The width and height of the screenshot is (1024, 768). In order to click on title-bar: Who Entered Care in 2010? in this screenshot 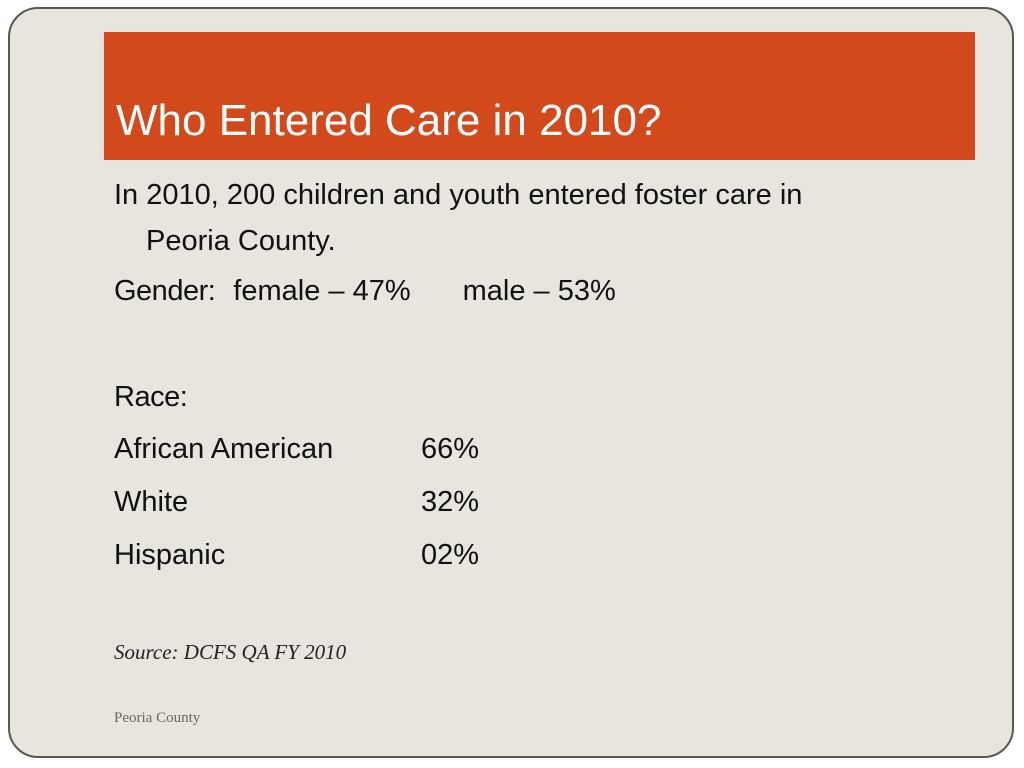, I will do `click(539, 96)`.